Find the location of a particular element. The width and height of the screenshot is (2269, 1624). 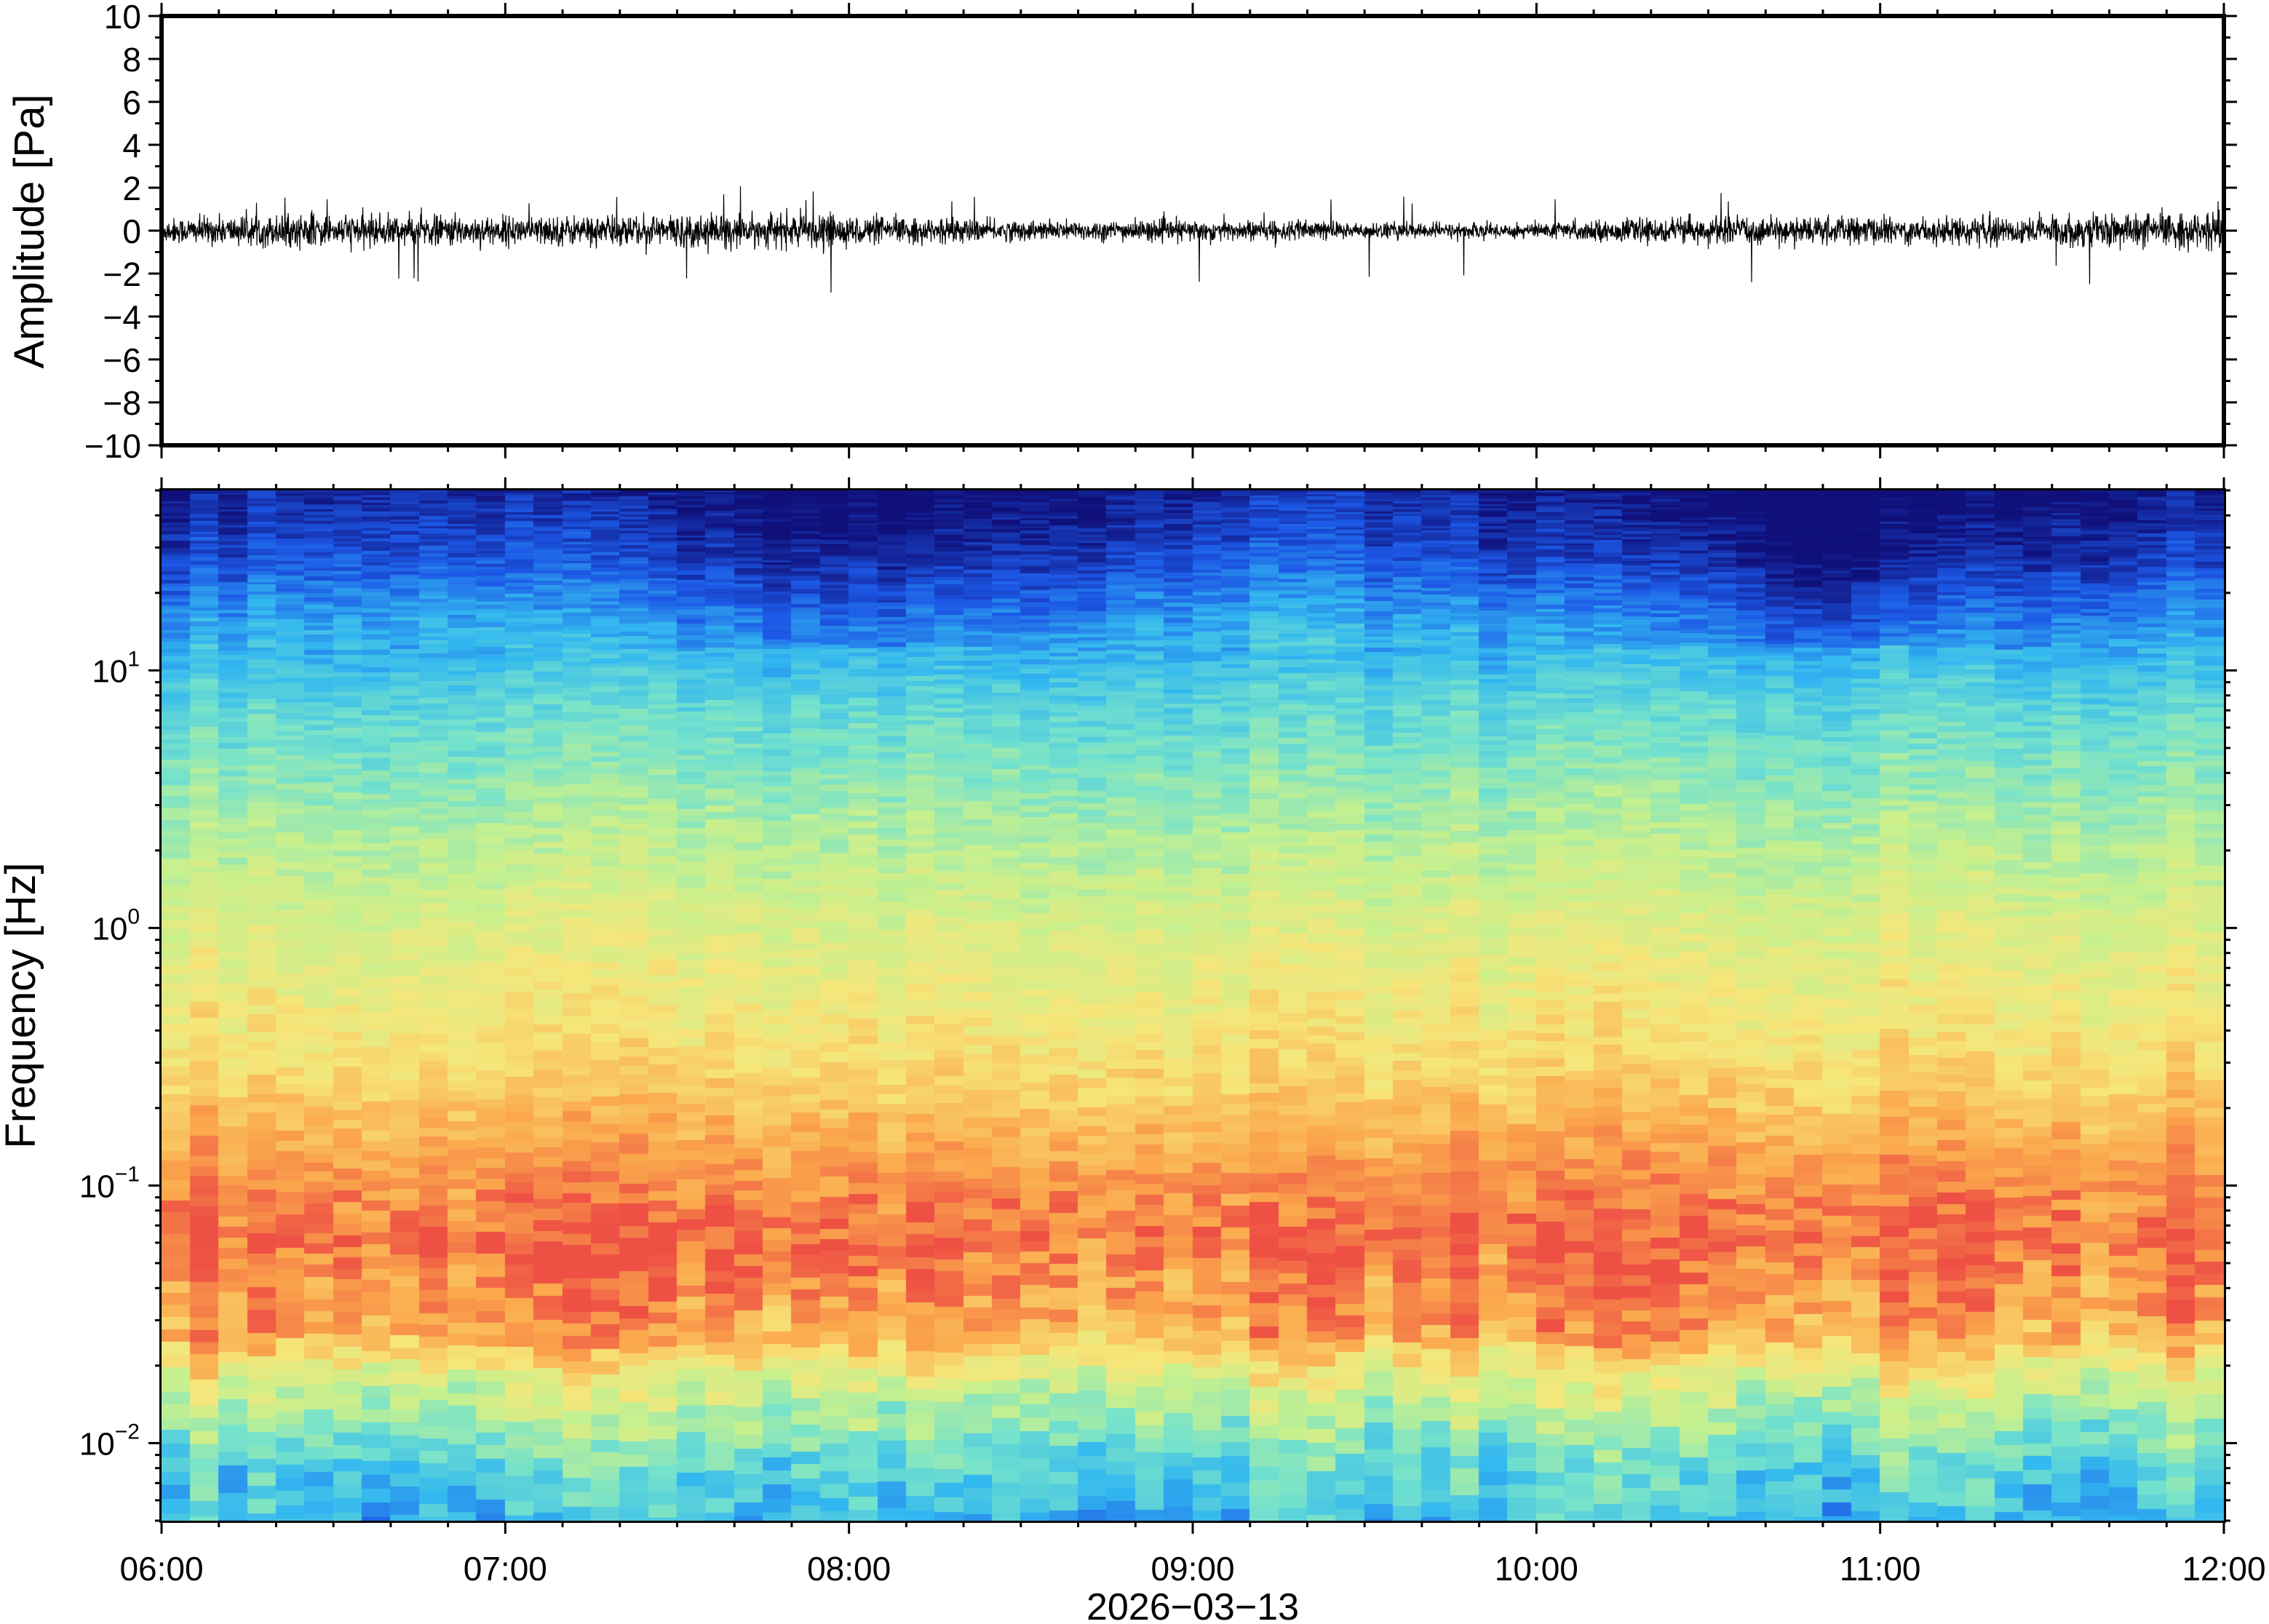

frequency-tick-label: 10⁻¹ is located at coordinates (110, 1183).